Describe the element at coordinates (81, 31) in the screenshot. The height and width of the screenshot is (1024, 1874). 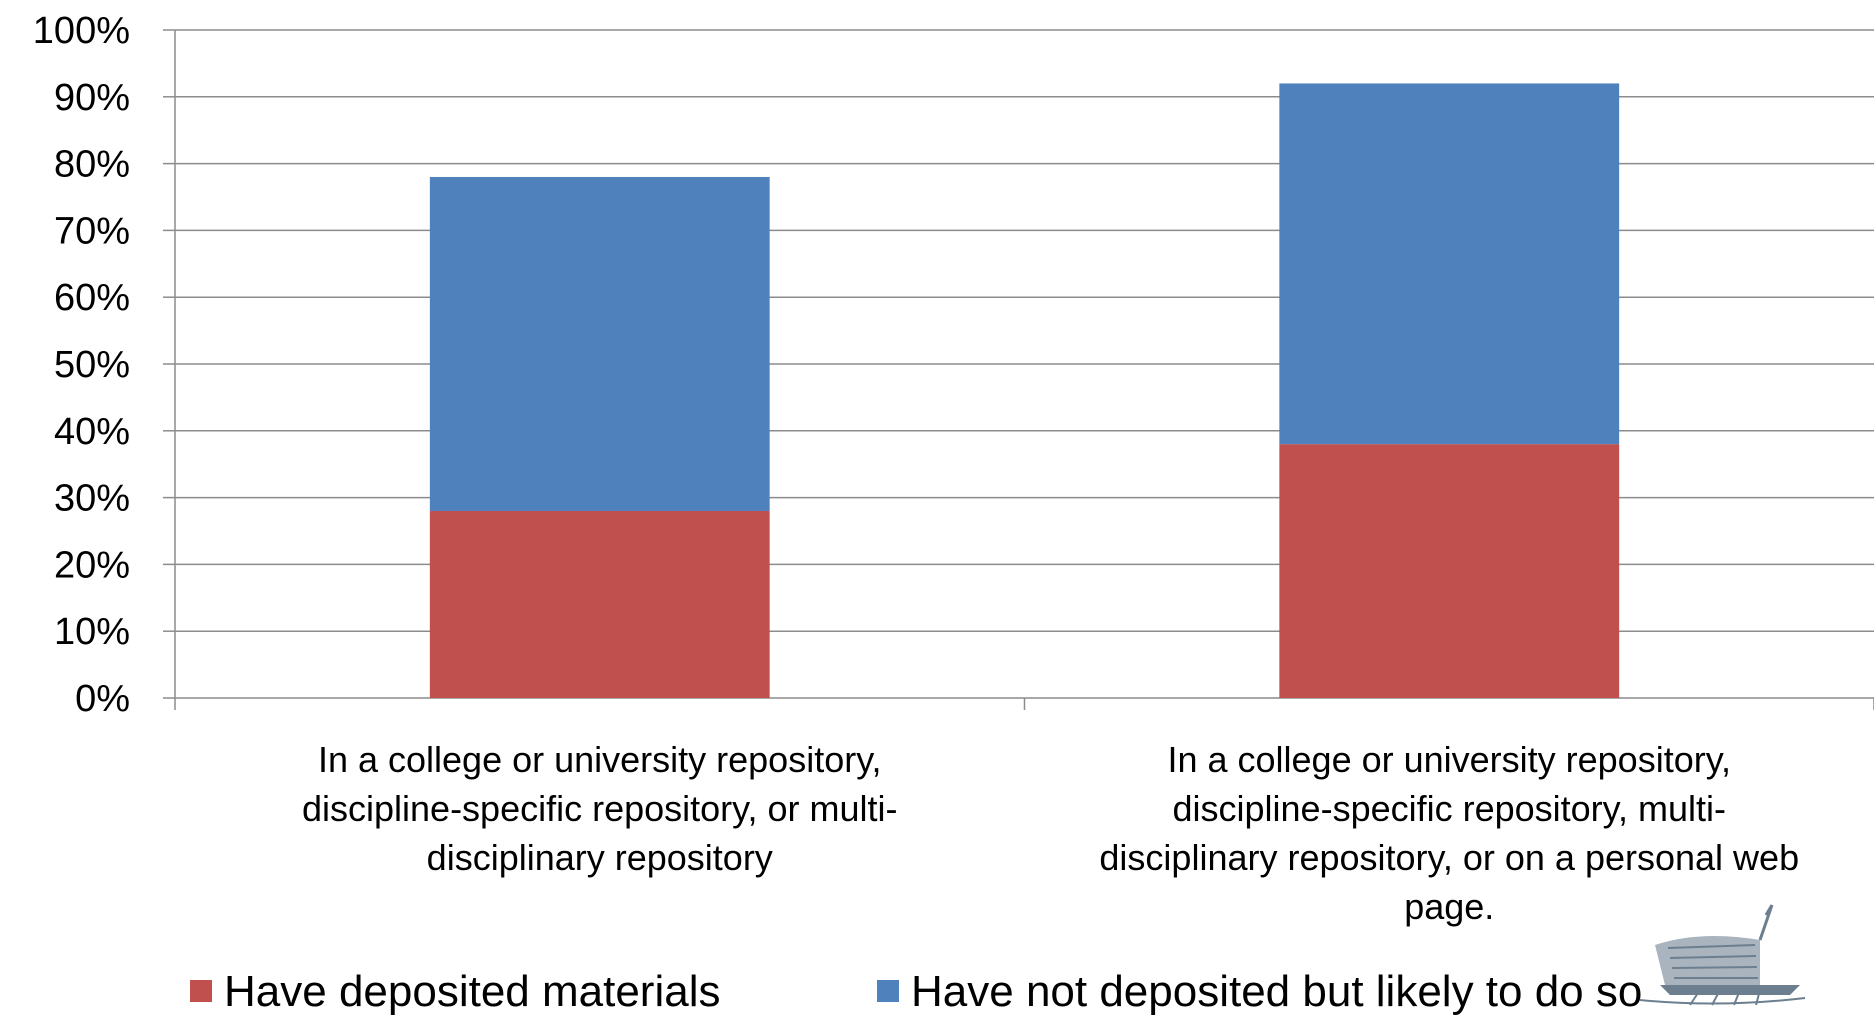
I see `y-tick-label: 100%` at that location.